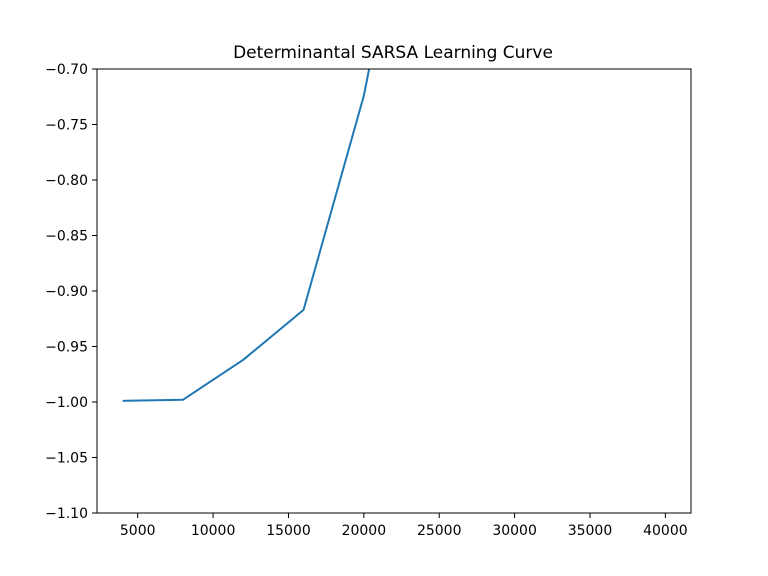 The height and width of the screenshot is (576, 768). Describe the element at coordinates (66, 514) in the screenshot. I see `y-tick-label: −1.10` at that location.